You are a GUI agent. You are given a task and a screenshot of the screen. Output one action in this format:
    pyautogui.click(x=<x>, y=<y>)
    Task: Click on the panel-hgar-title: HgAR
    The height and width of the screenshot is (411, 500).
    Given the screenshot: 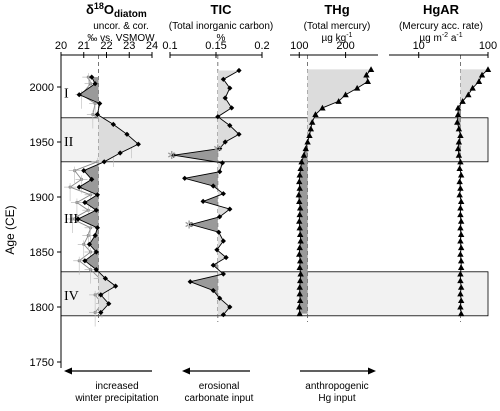 What is the action you would take?
    pyautogui.click(x=441, y=9)
    